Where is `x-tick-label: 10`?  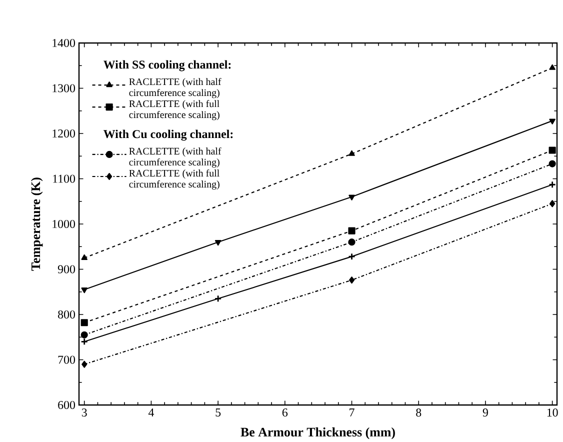
x-tick-label: 10 is located at coordinates (552, 412).